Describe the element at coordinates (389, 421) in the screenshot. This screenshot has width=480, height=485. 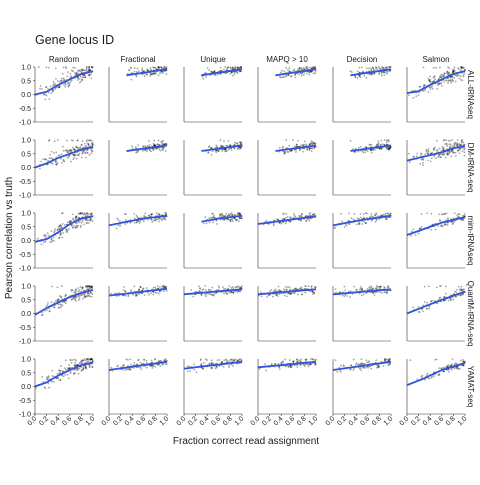
I see `x-tick-label: 1.0` at that location.